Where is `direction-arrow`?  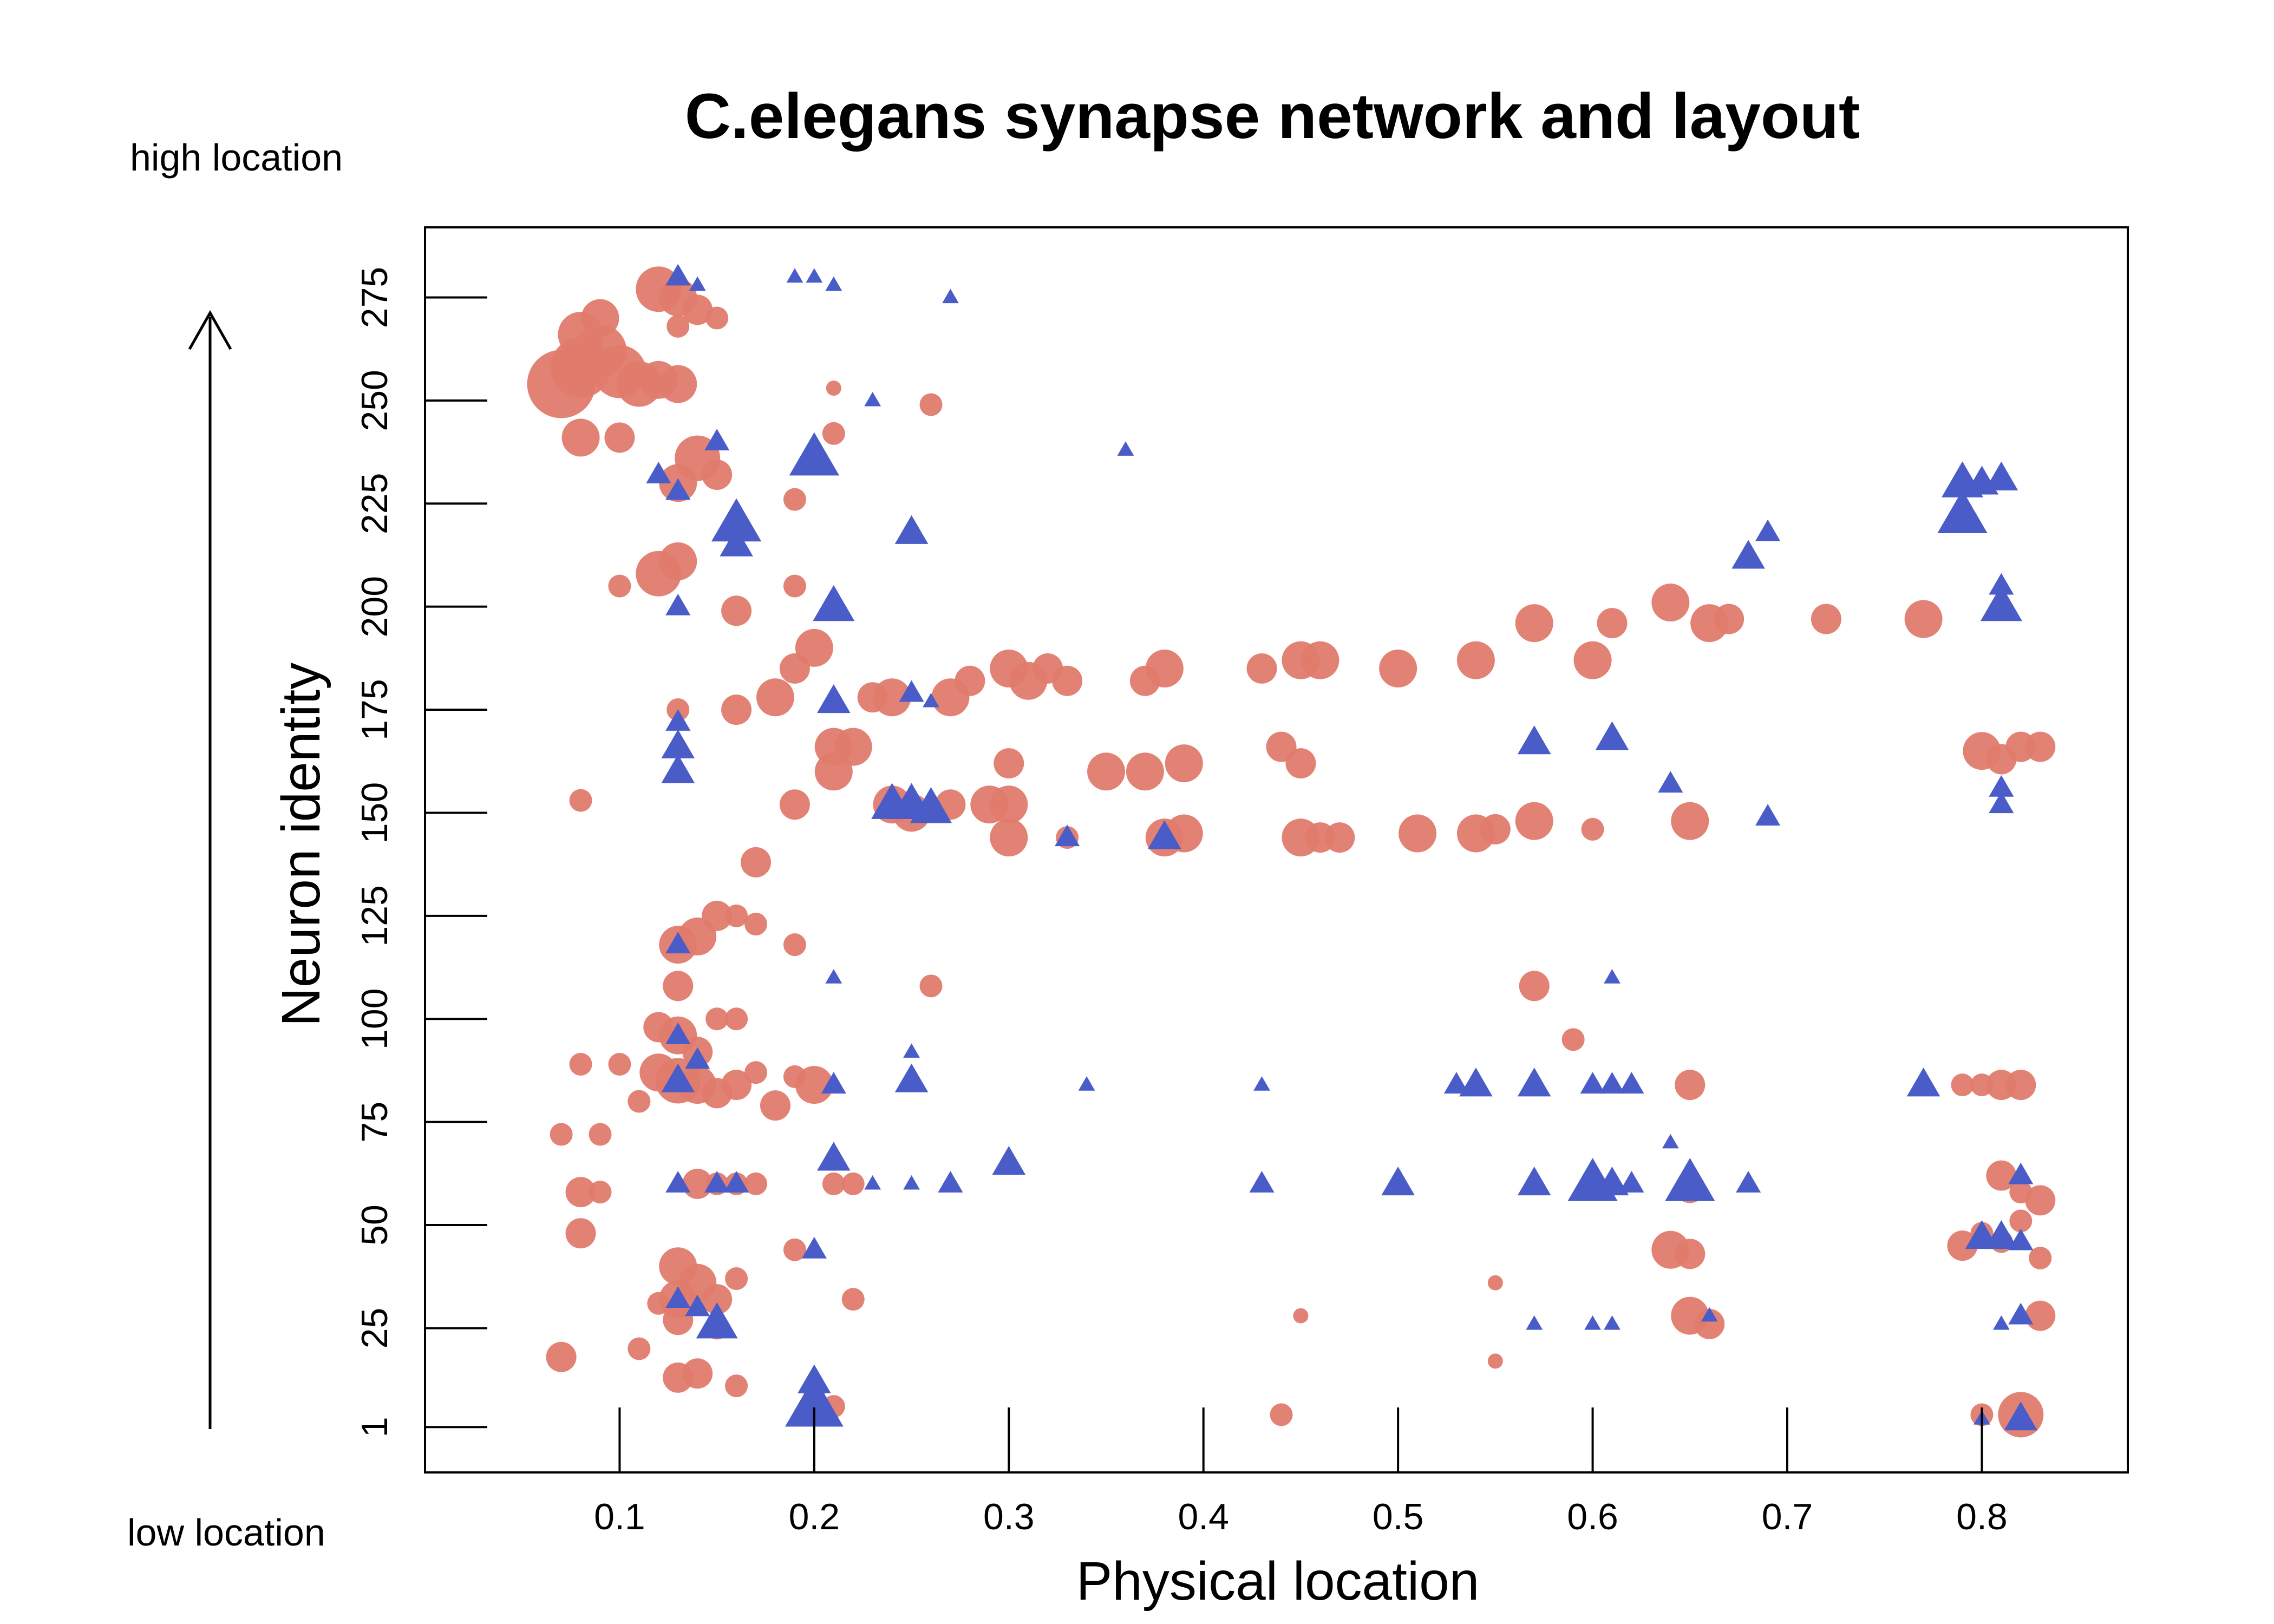
direction-arrow is located at coordinates (210, 869).